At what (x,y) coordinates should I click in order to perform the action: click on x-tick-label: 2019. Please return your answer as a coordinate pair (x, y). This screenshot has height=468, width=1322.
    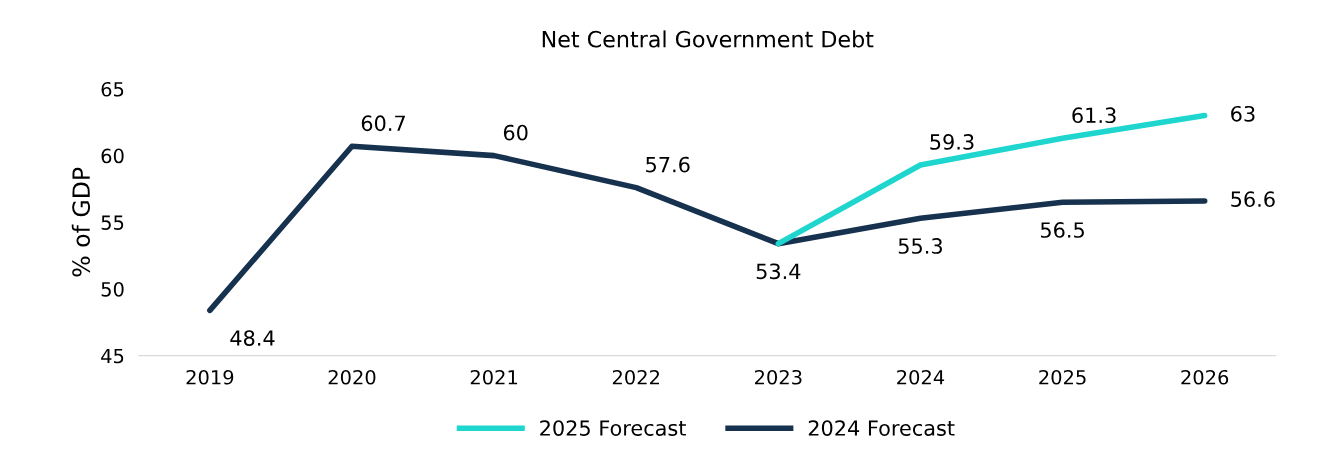
    Looking at the image, I should click on (210, 377).